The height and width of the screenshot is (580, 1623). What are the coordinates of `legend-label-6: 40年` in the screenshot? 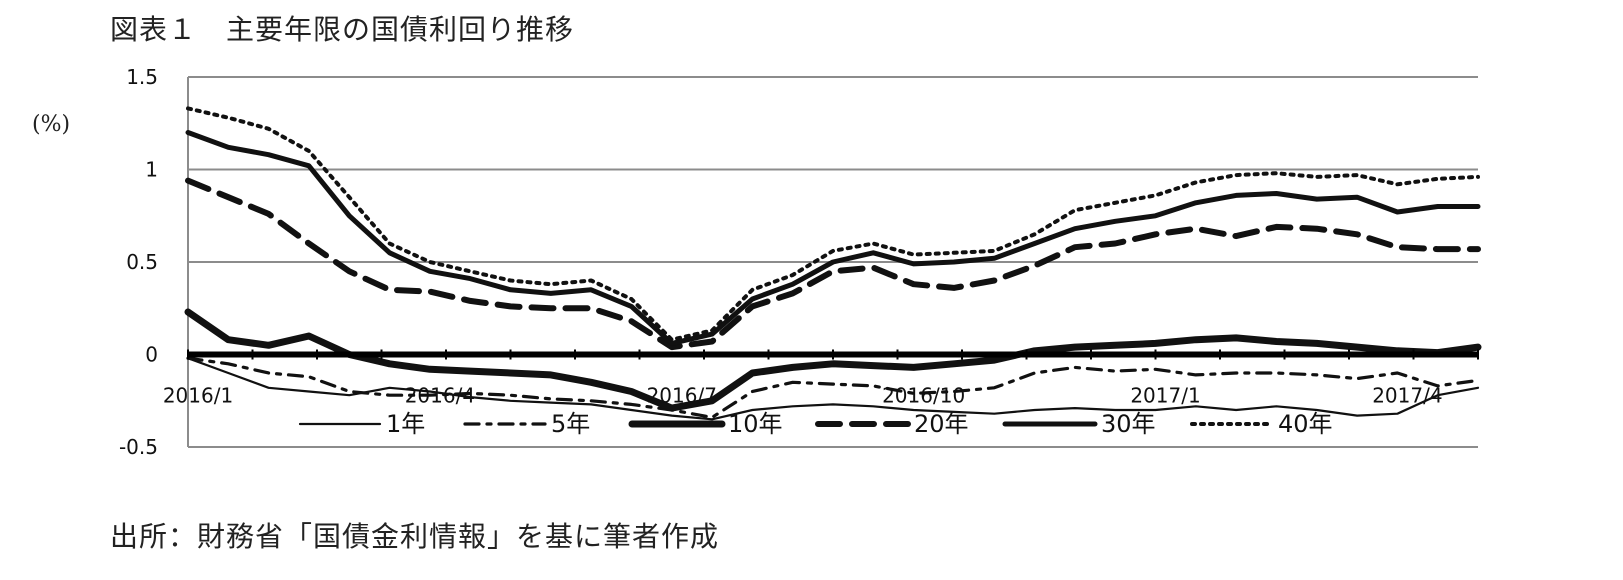 It's located at (1305, 424).